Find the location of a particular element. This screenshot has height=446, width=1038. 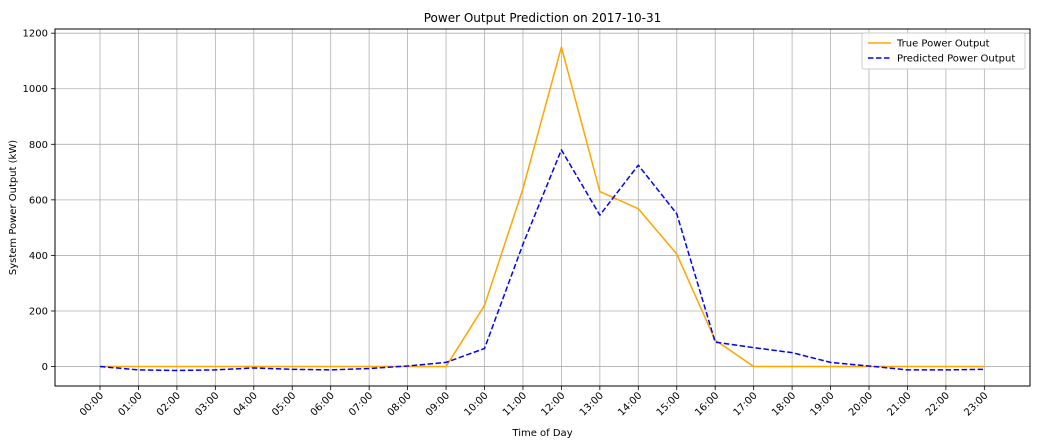

x-tick-label: 09:00 is located at coordinates (438, 404).